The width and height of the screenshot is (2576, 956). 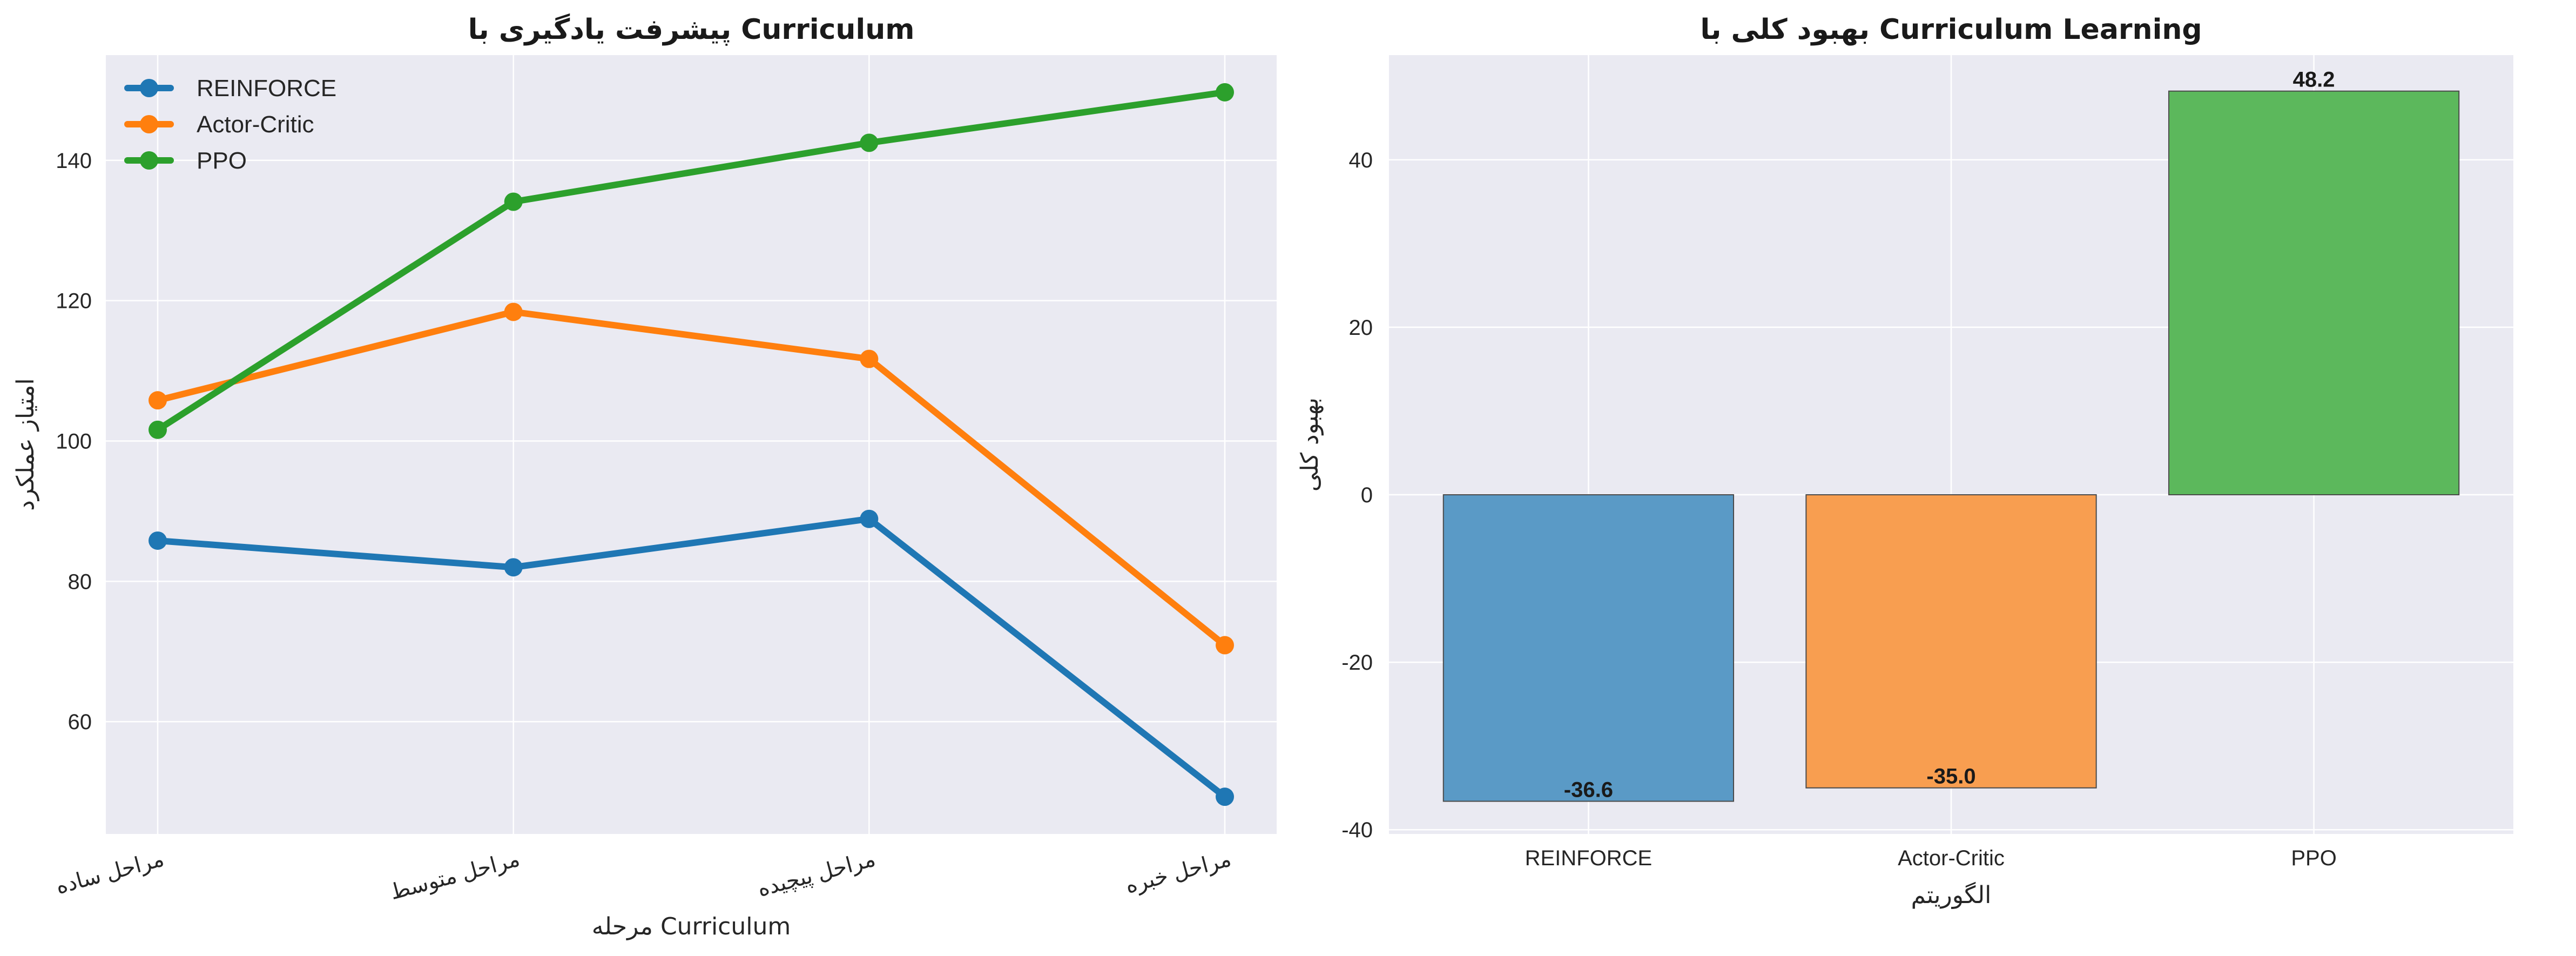 What do you see at coordinates (1951, 30) in the screenshot?
I see `bar-chart-title: بهبود کلی با Curriculum Learning` at bounding box center [1951, 30].